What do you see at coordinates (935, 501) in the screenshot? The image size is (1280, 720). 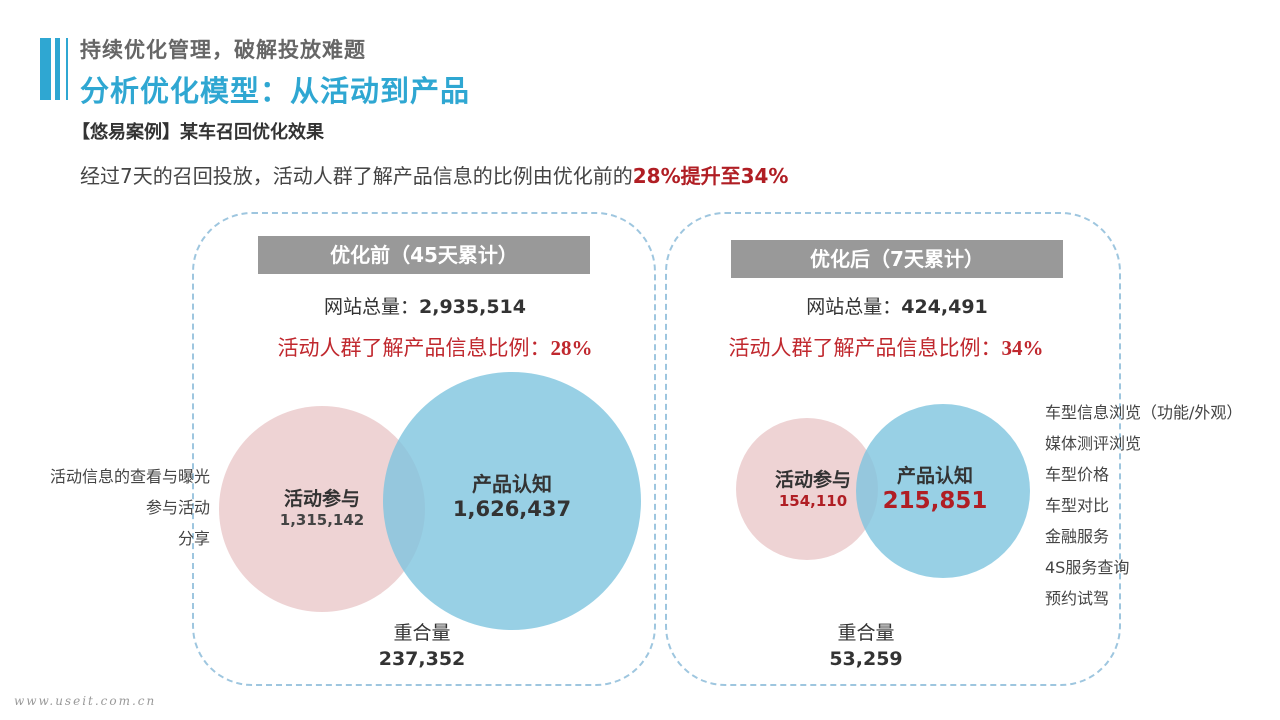 I see `after-product-value: 215,851` at bounding box center [935, 501].